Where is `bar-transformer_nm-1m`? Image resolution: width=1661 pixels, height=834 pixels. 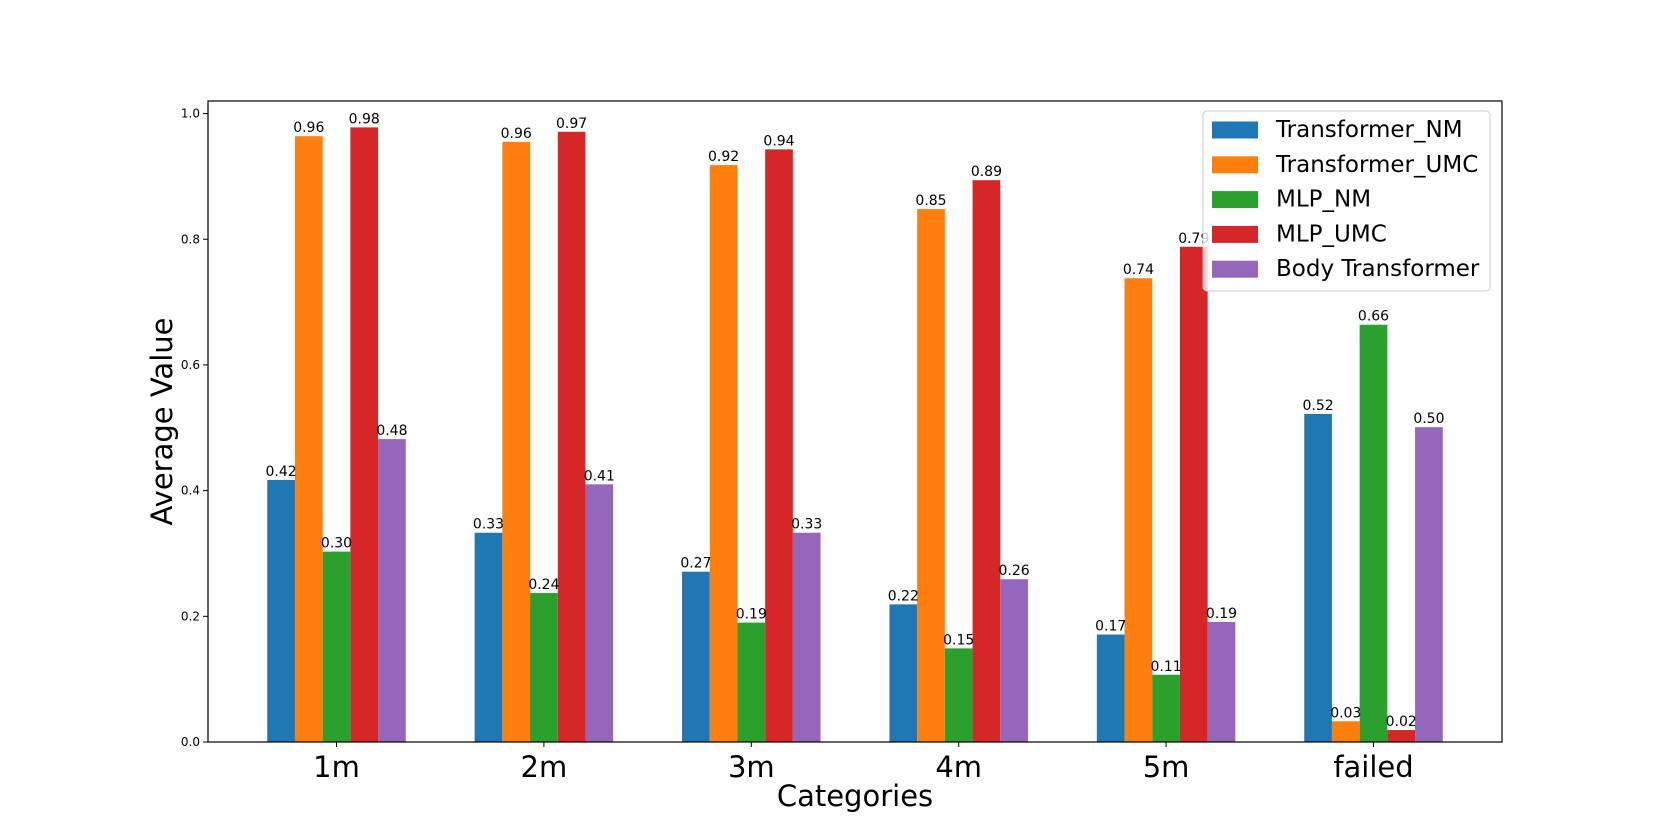
bar-transformer_nm-1m is located at coordinates (281, 610).